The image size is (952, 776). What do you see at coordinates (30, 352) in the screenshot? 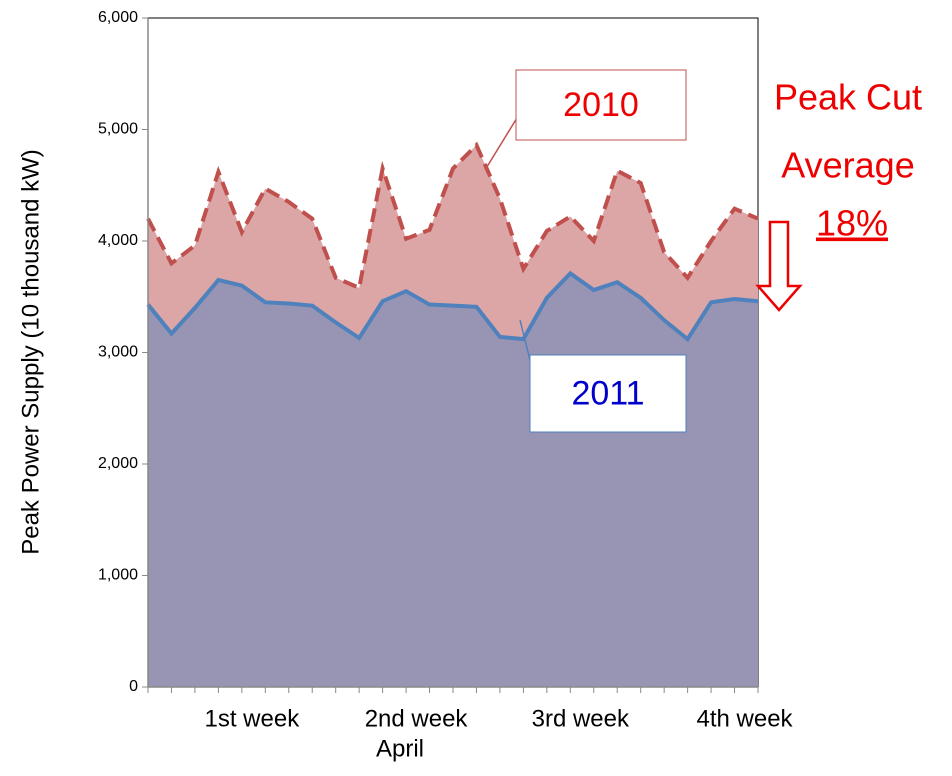
I see `y-axis-title: Peak Power Supply (10 thousand kW)` at bounding box center [30, 352].